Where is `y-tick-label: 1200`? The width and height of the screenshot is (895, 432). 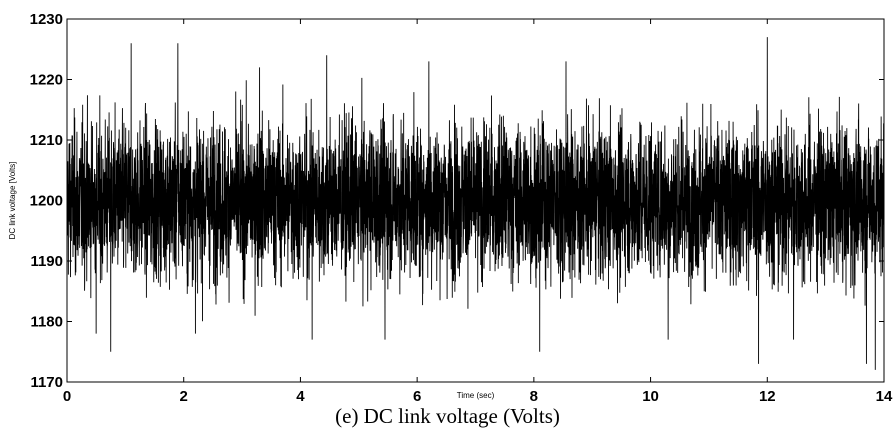 y-tick-label: 1200 is located at coordinates (46, 201).